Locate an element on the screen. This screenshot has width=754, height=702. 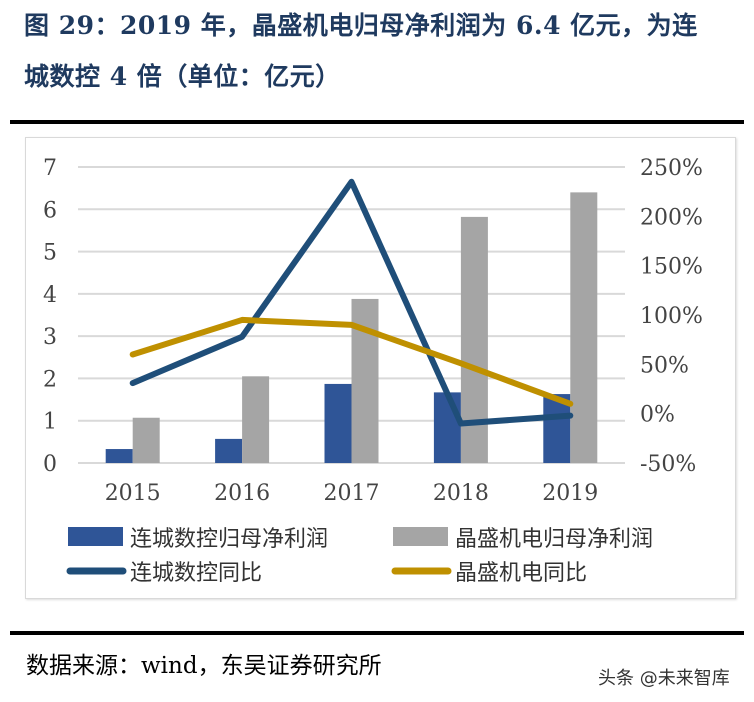
x-tick-label: 2017 is located at coordinates (352, 493).